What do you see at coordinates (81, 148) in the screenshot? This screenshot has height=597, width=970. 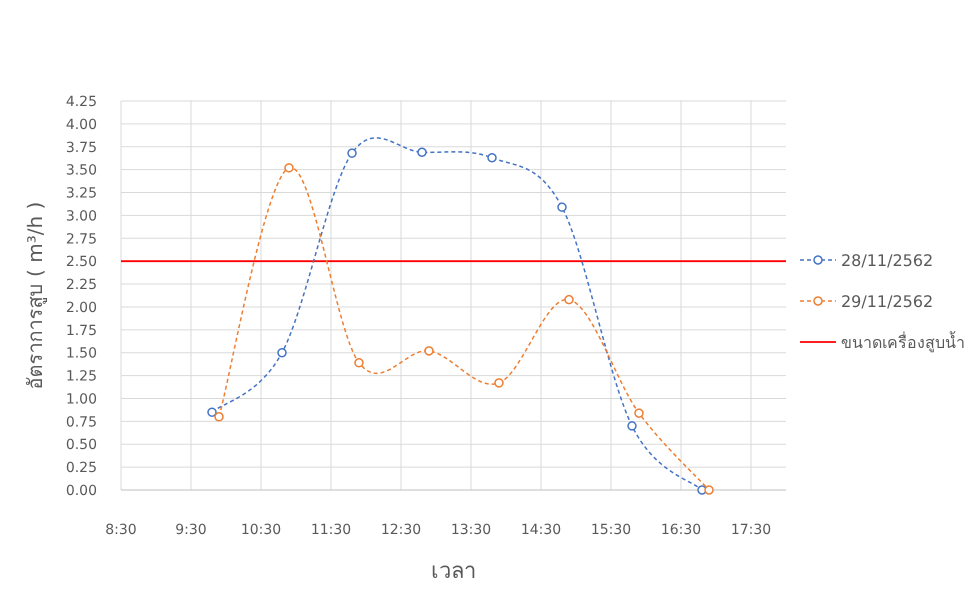 I see `y-tick-label: 3.75` at bounding box center [81, 148].